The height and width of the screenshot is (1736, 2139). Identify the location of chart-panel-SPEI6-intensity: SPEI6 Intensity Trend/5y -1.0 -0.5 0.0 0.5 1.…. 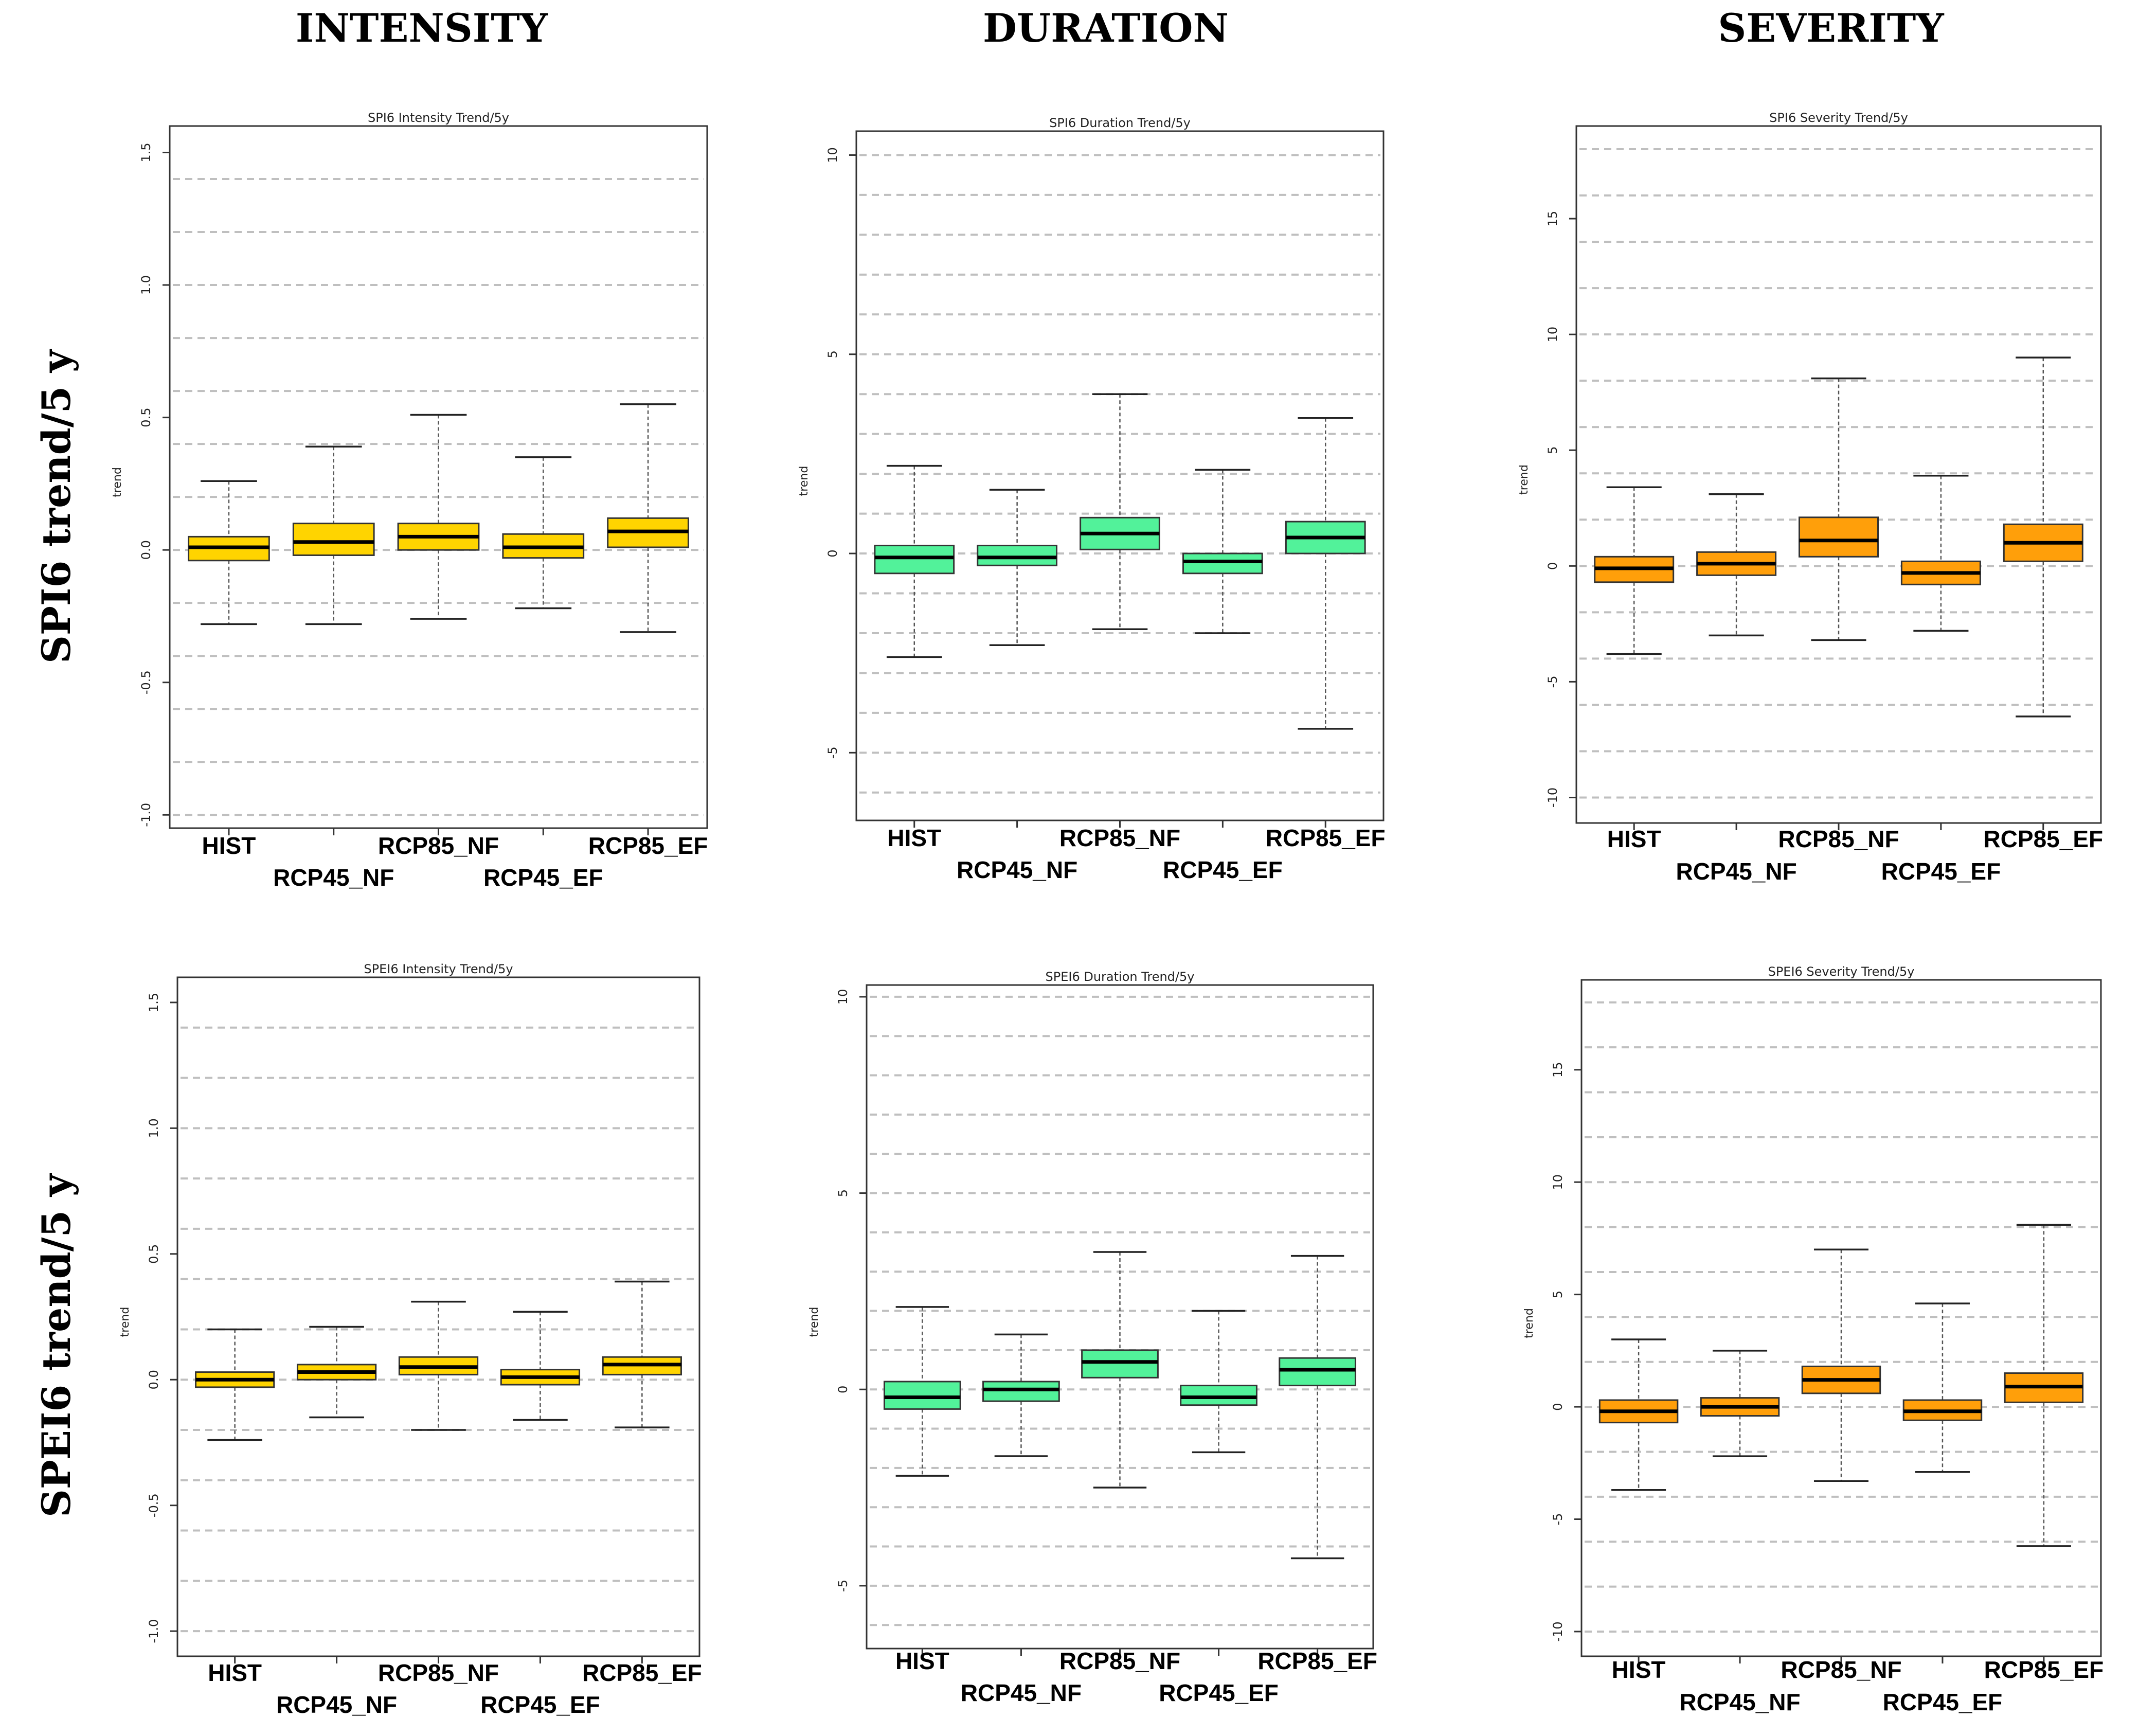
(411, 1340).